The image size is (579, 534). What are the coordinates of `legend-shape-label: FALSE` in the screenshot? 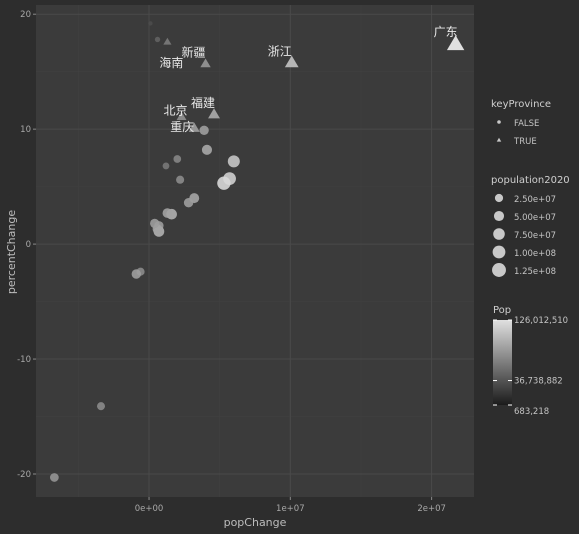 It's located at (526, 124).